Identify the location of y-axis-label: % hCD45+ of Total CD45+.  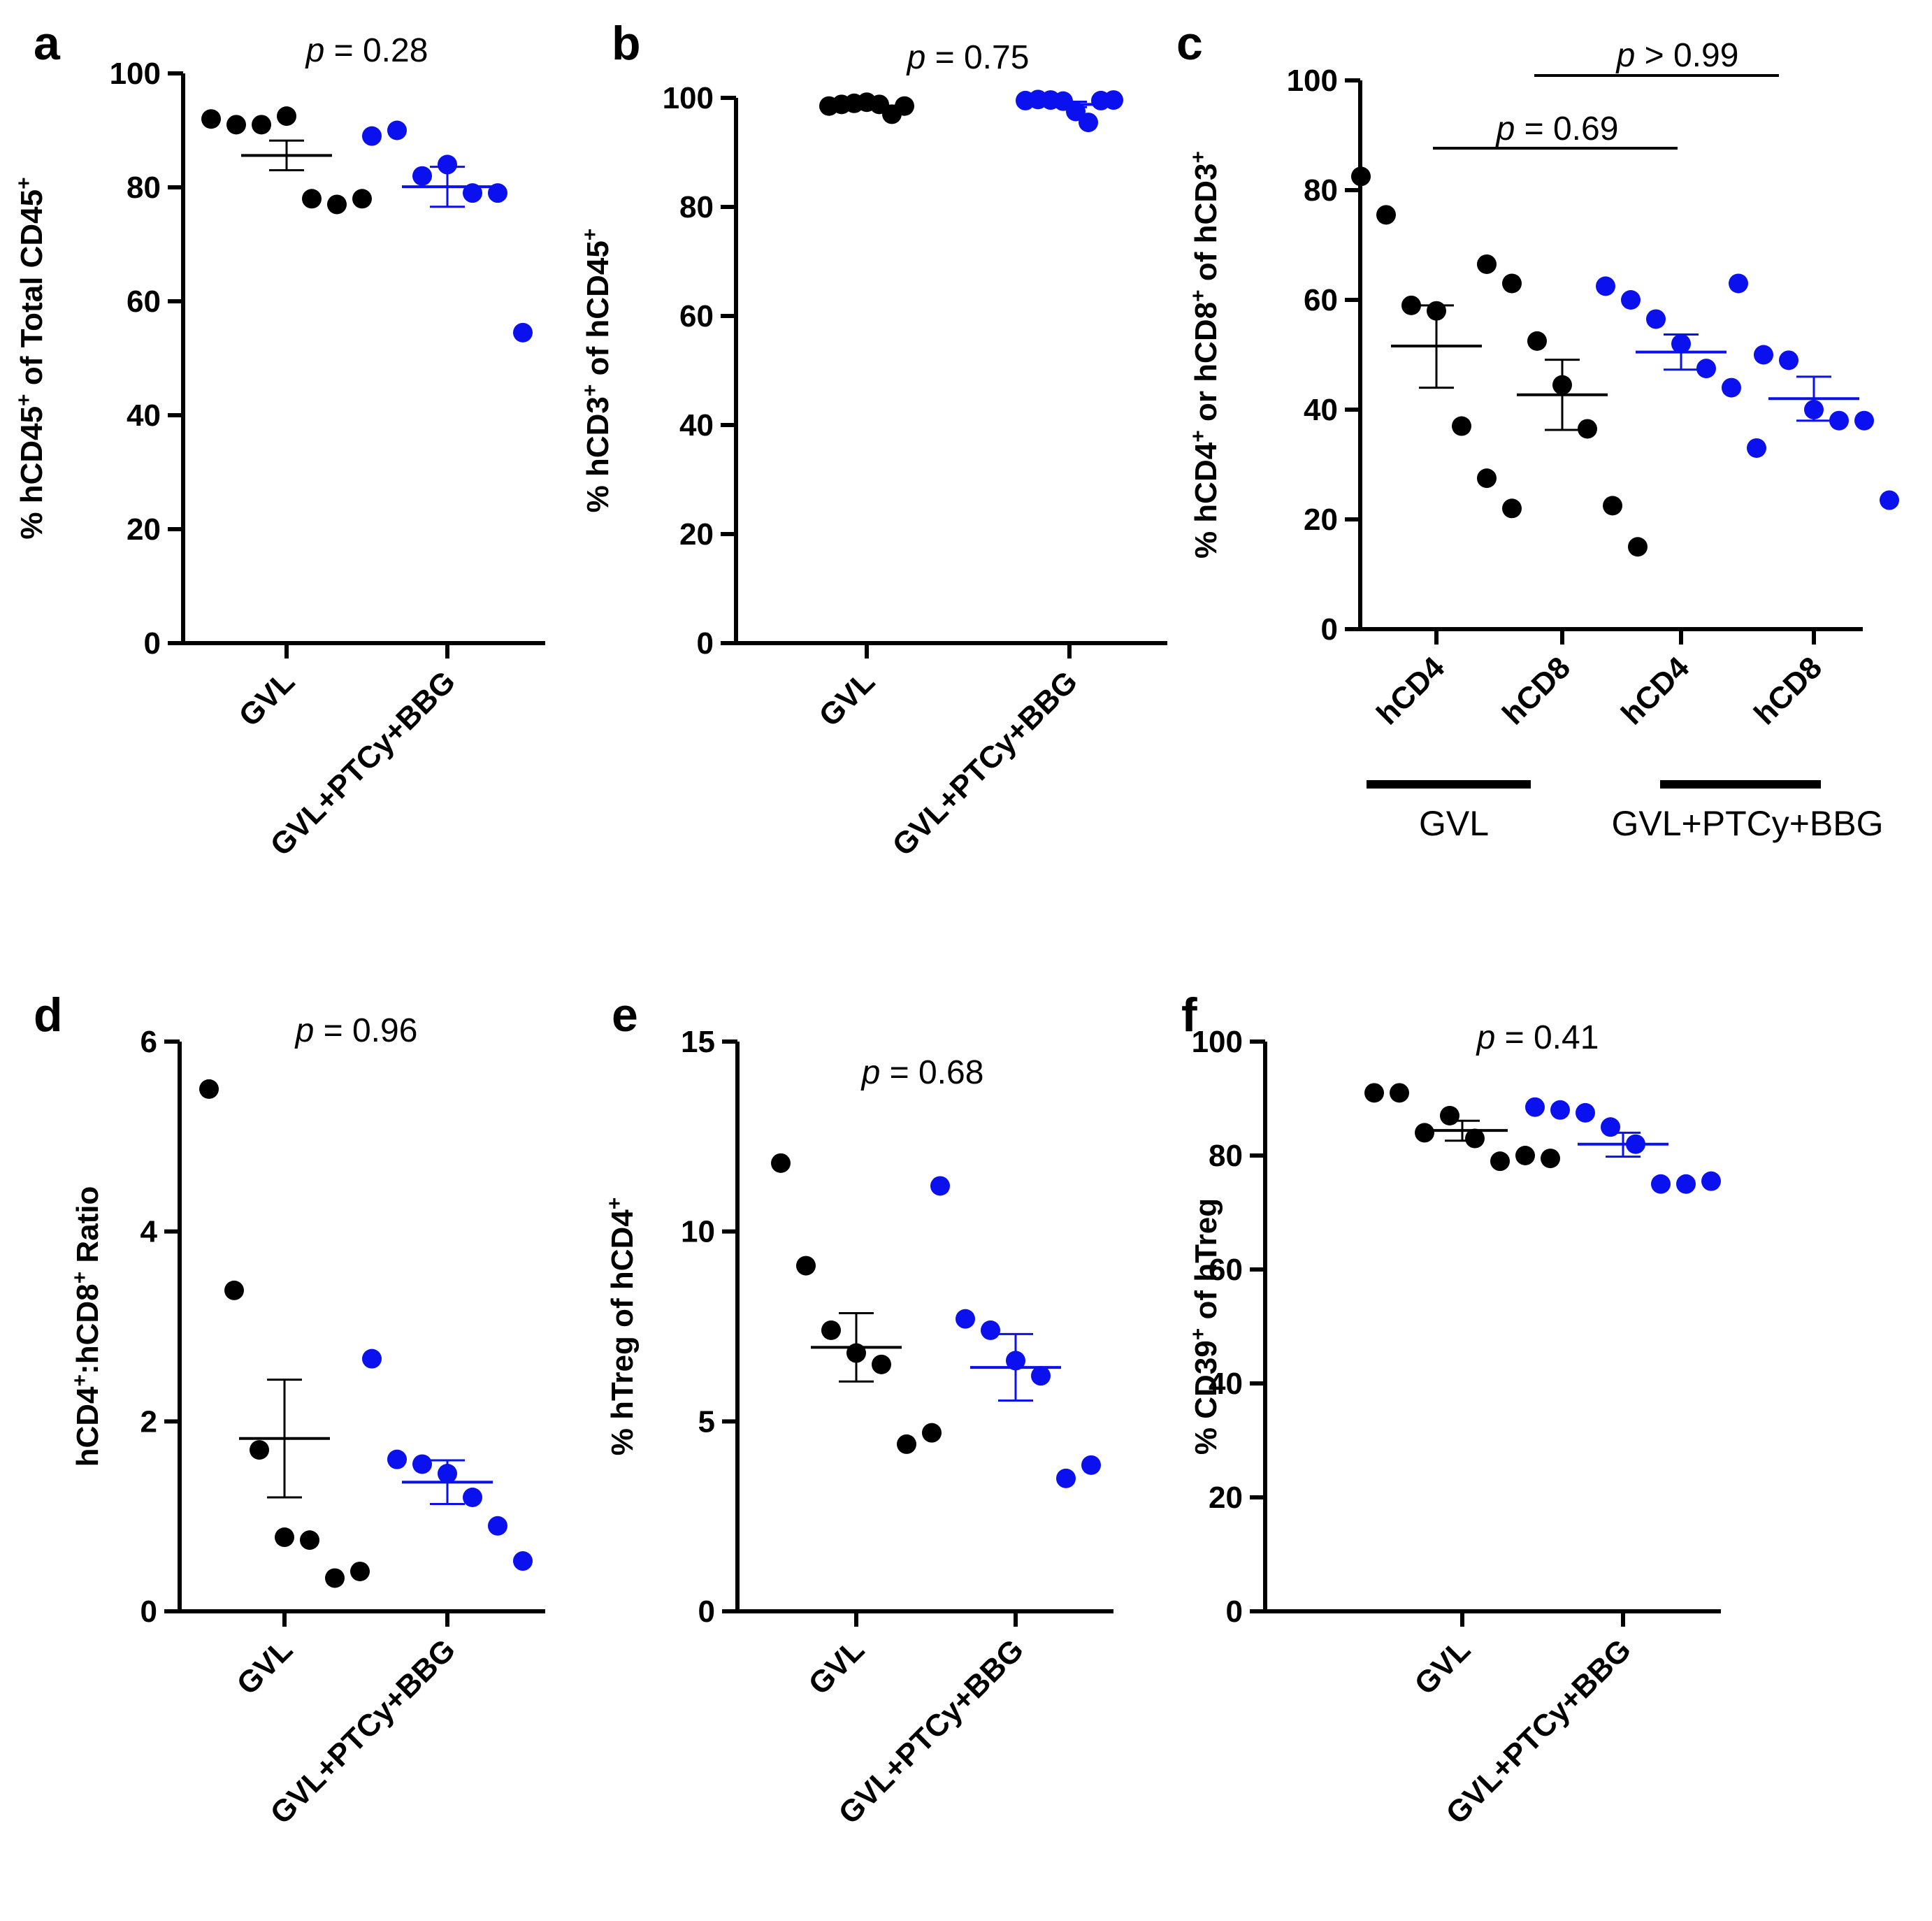
(32, 358).